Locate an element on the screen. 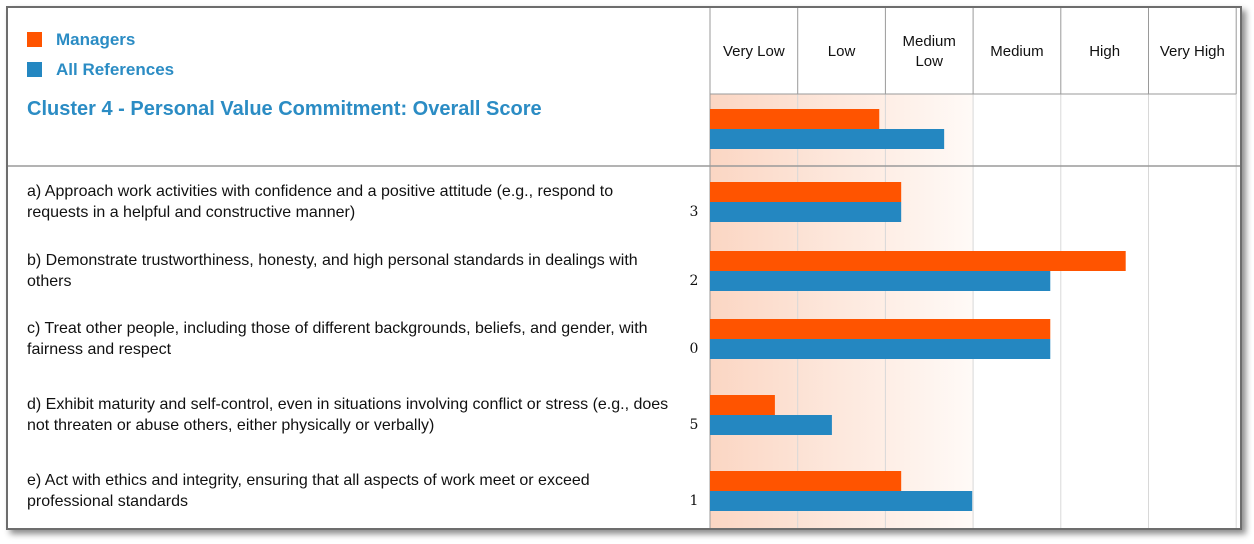 This screenshot has width=1254, height=544. bar-all-references-overall is located at coordinates (827, 139).